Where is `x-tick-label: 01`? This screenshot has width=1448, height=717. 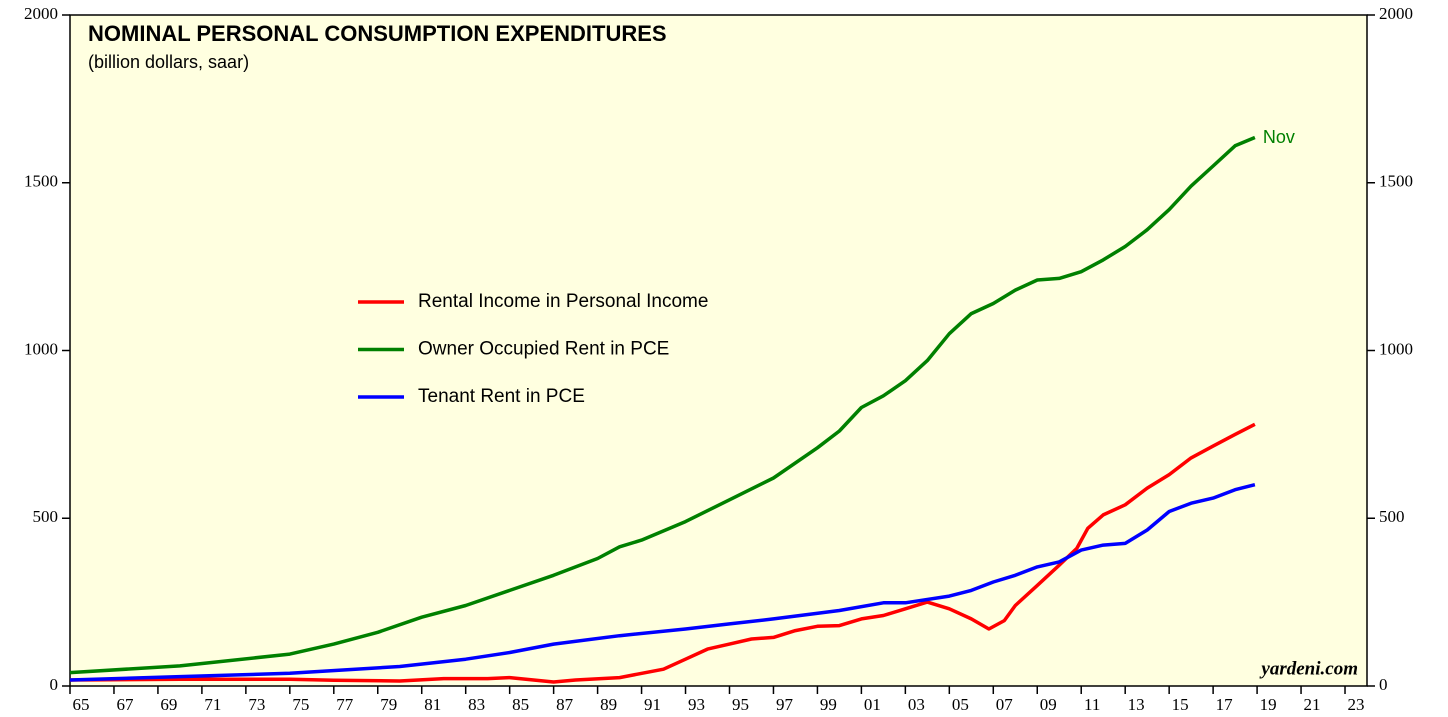 x-tick-label: 01 is located at coordinates (872, 704).